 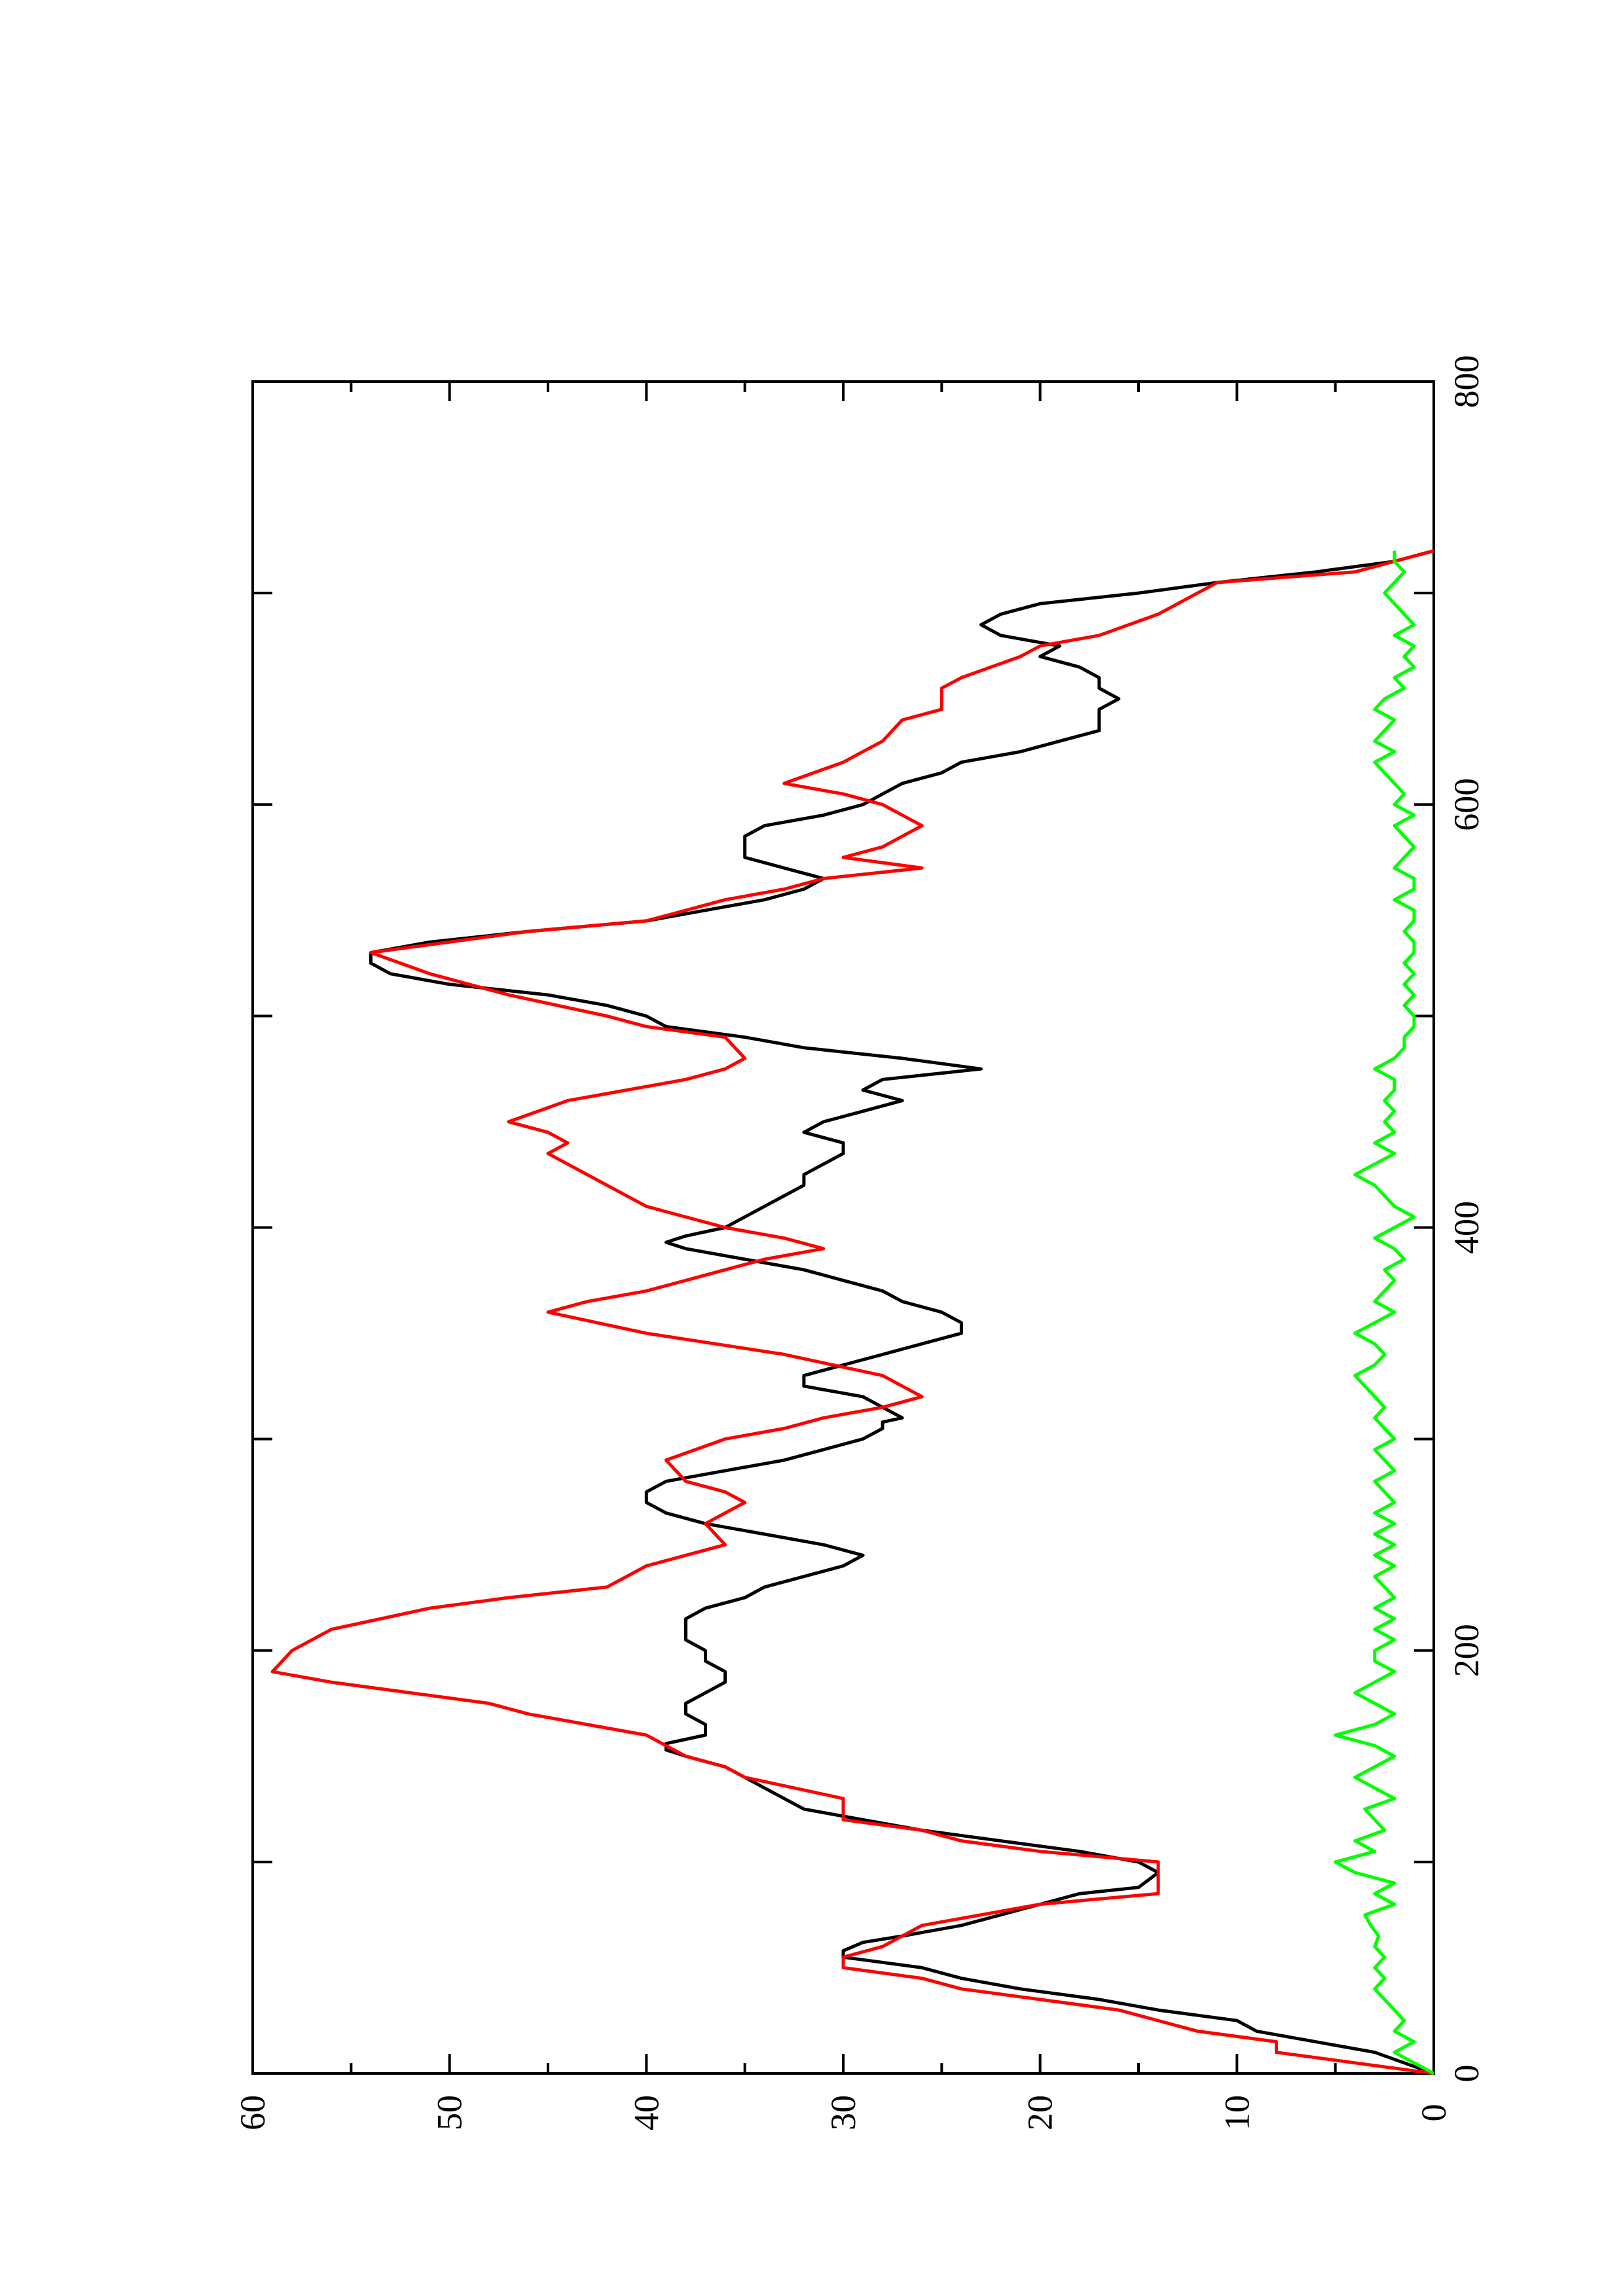 I want to click on y-tick-label: 10, so click(x=1236, y=2112).